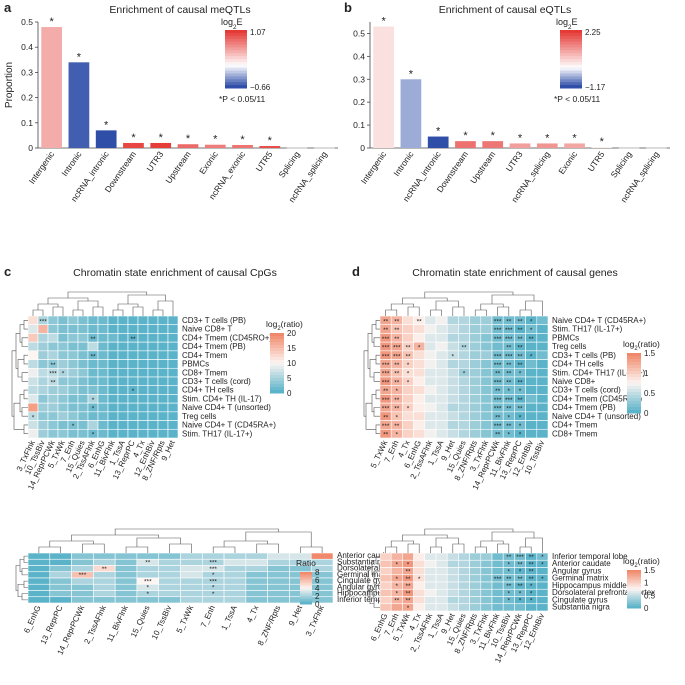  I want to click on y-tick-label: 0.2, so click(27, 98).